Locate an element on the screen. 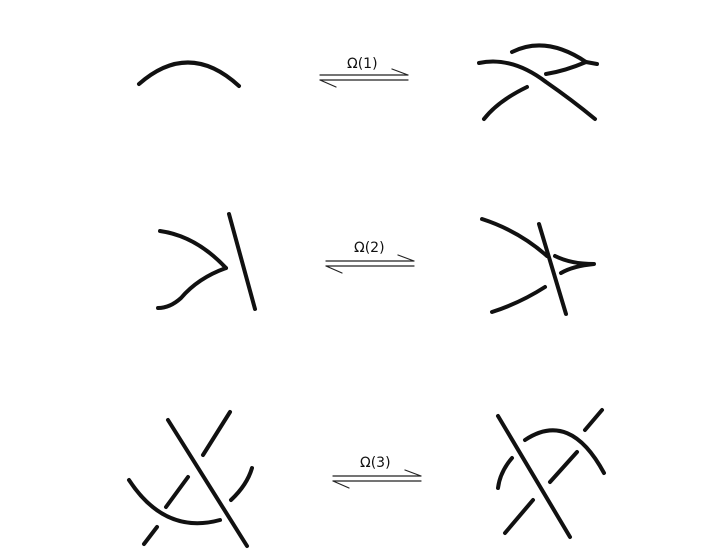  move-1-right-over-strand is located at coordinates (537, 90).